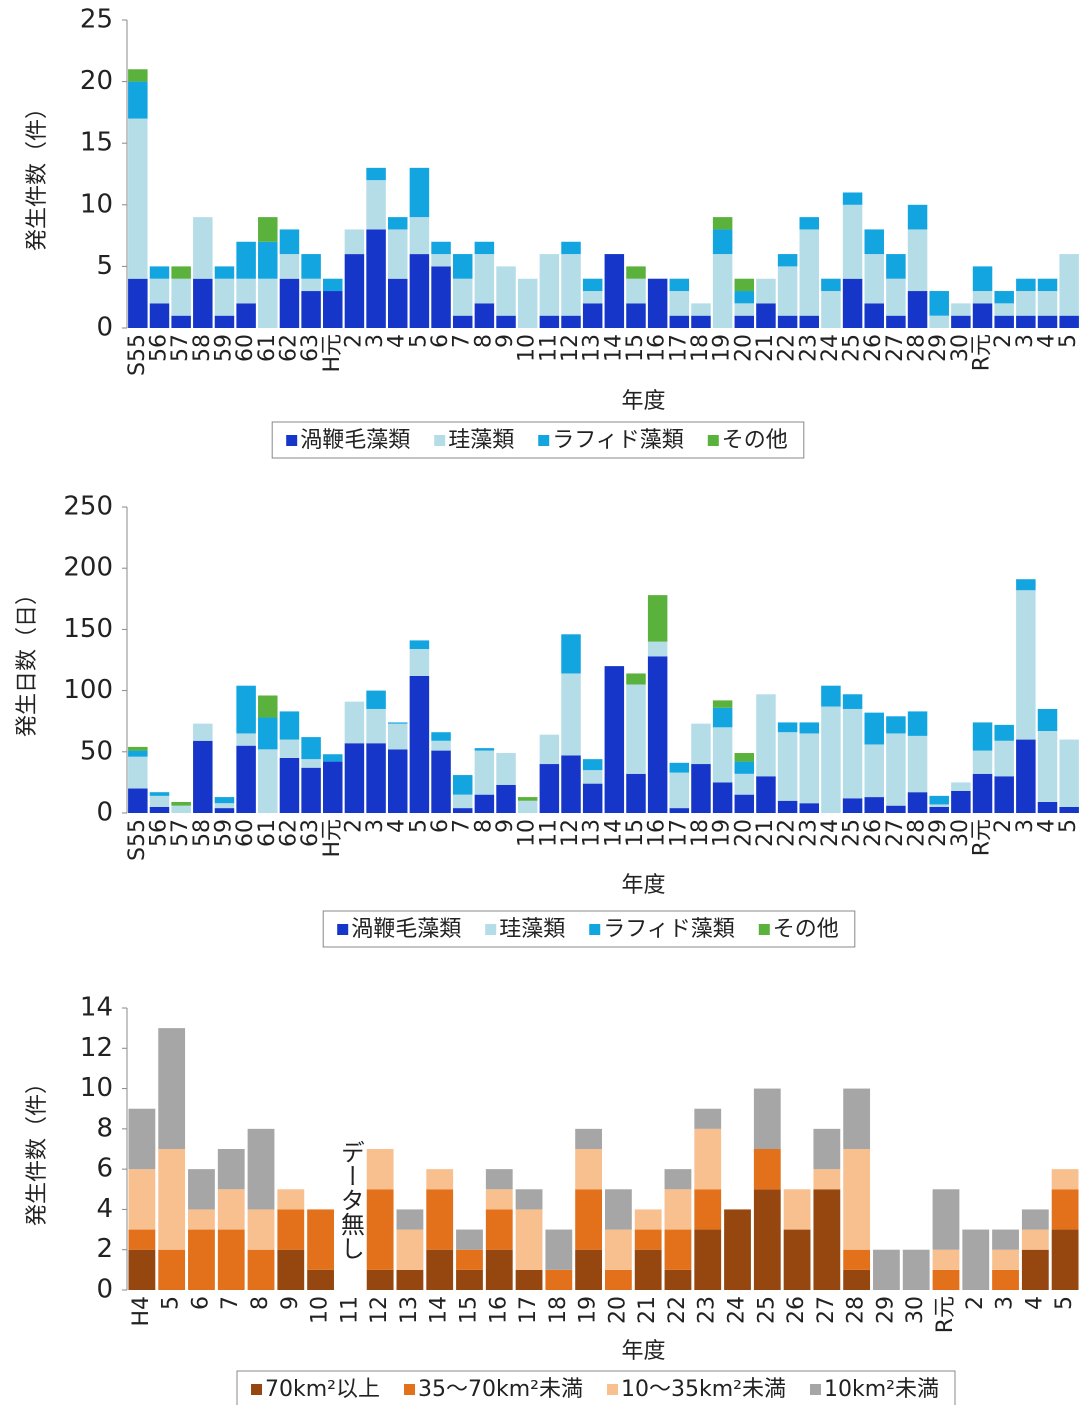 The image size is (1084, 1405). What do you see at coordinates (1064, 1303) in the screenshot?
I see `x-tick-label: 5` at bounding box center [1064, 1303].